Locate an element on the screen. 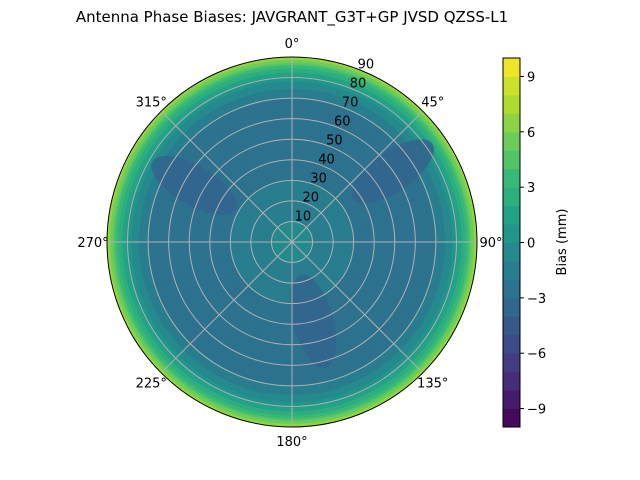 Image resolution: width=640 pixels, height=480 pixels. contour-minimum is located at coordinates (194, 185).